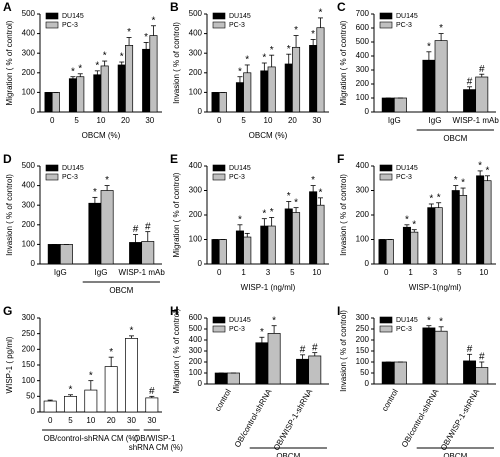 Image resolution: width=500 pixels, height=457 pixels. I want to click on x-tick-label: OB/WISP-1-shRNA, so click(460, 419).